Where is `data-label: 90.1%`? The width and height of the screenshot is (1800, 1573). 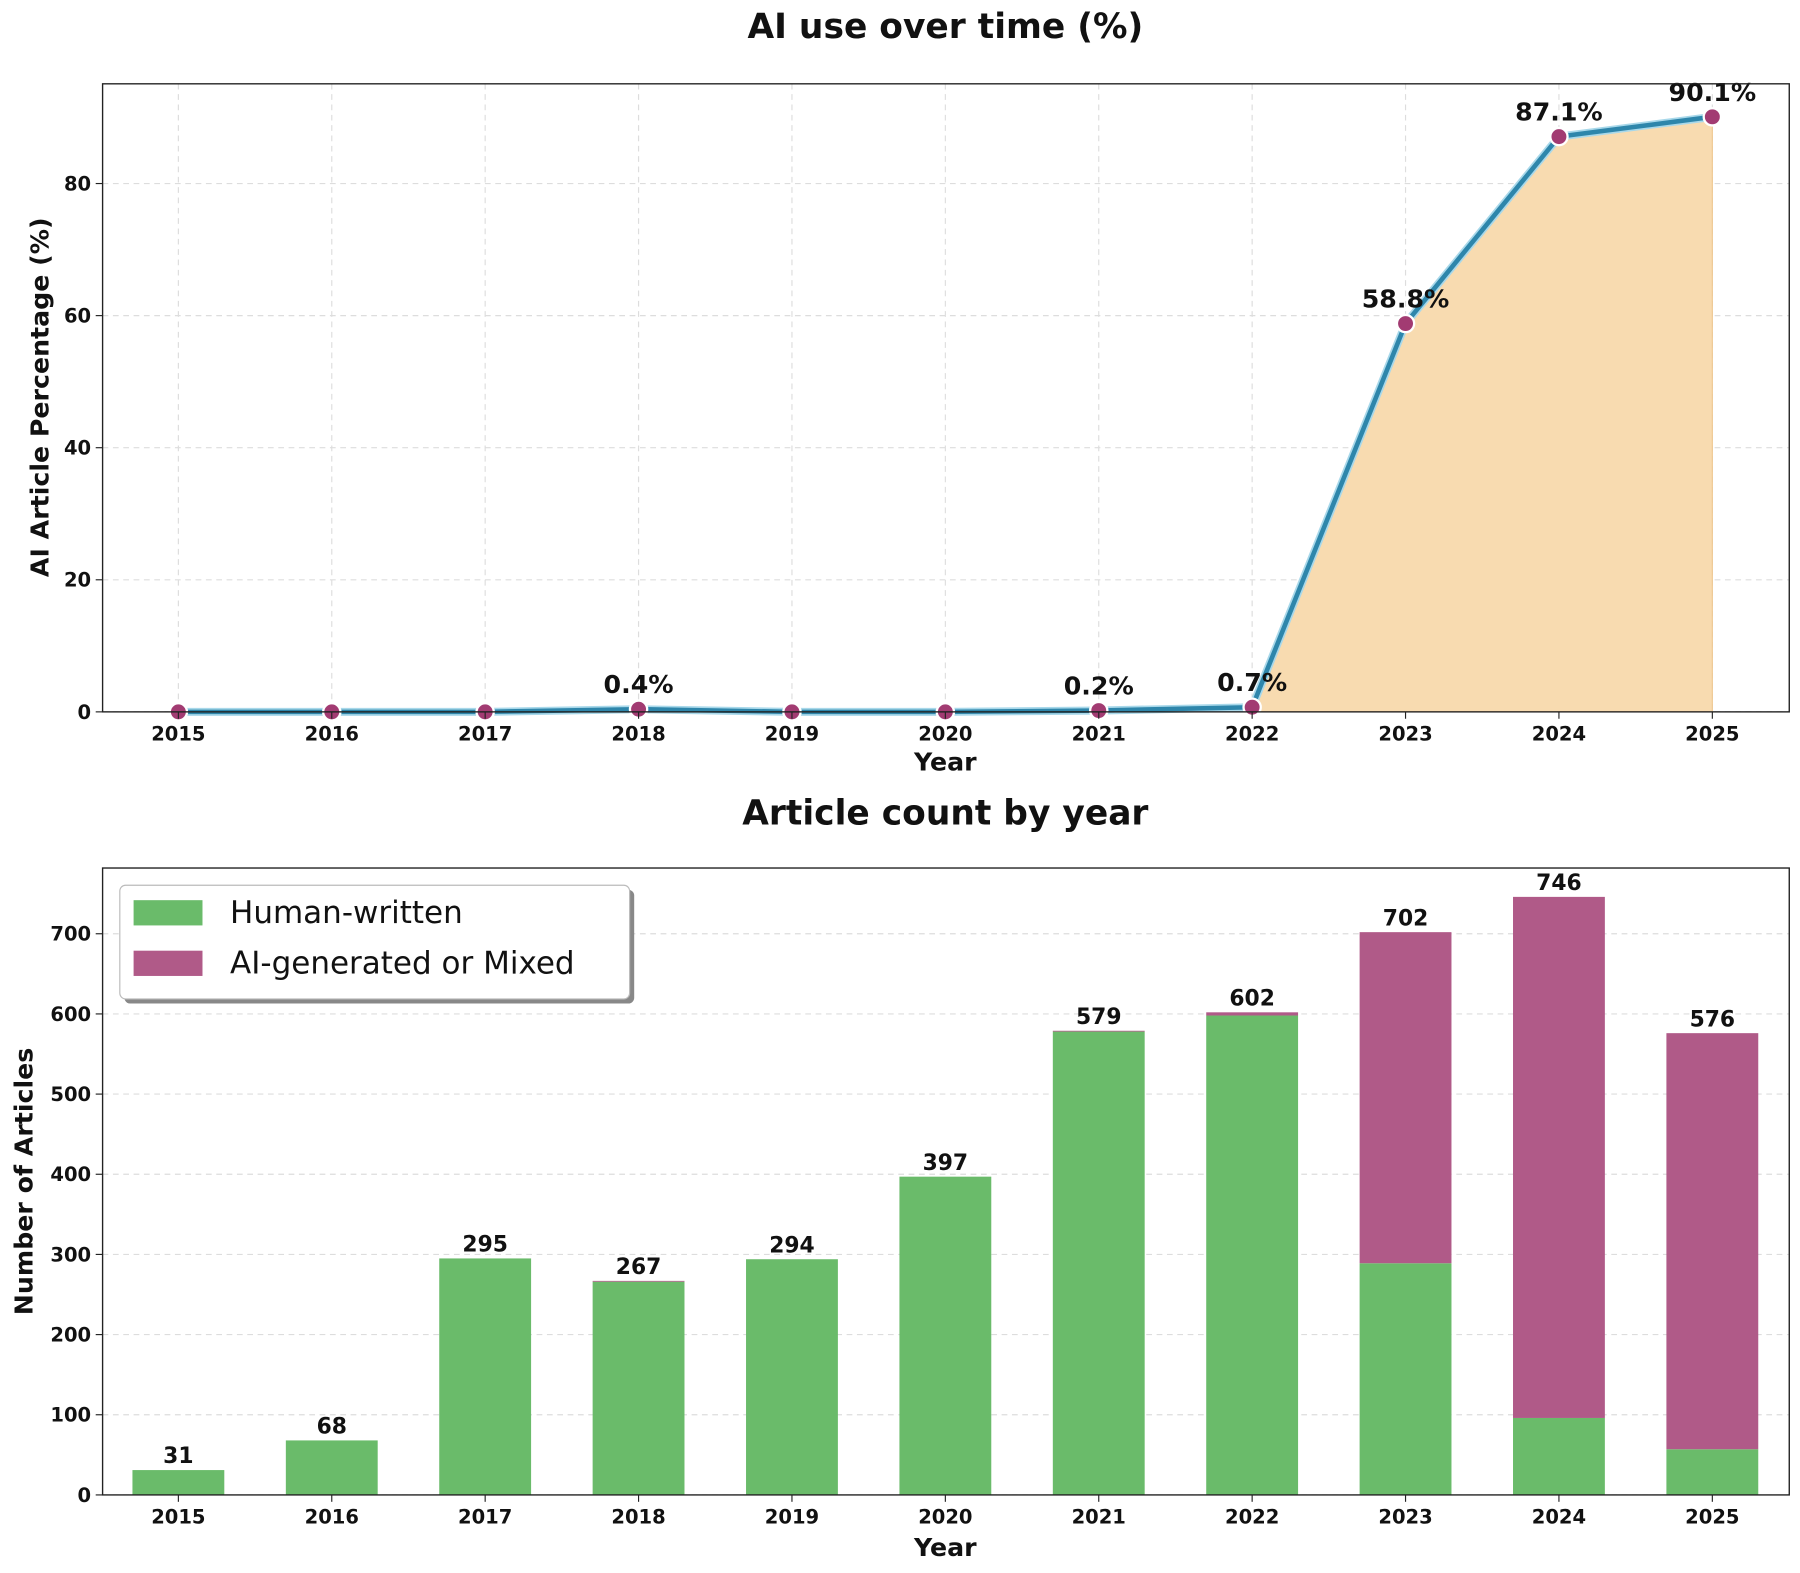
data-label: 90.1% is located at coordinates (1713, 92).